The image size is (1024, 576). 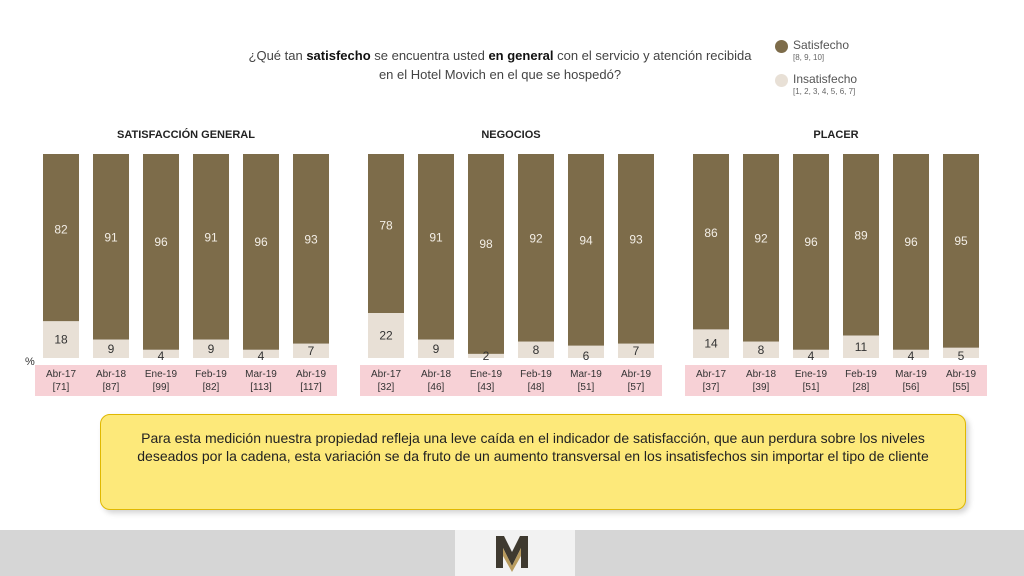 What do you see at coordinates (277, 55) in the screenshot?
I see `question-text-1: ¿Qué tan` at bounding box center [277, 55].